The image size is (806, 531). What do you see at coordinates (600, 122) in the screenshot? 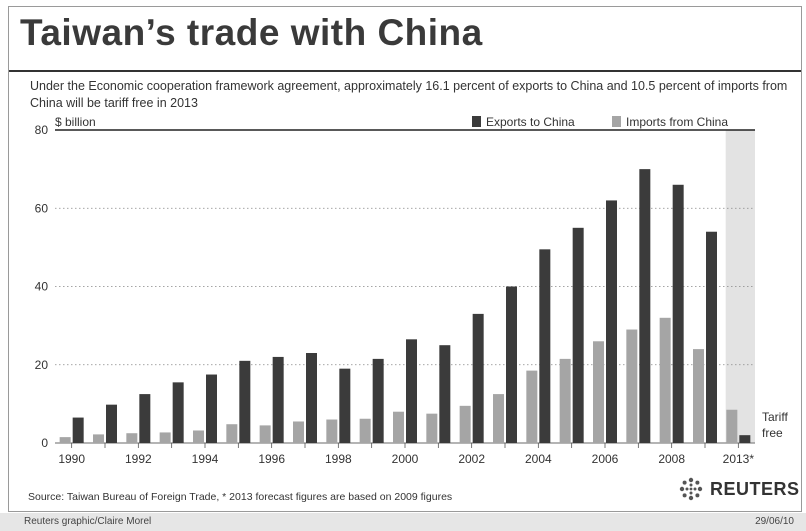
I see `legend: Exports to China Imports from China` at bounding box center [600, 122].